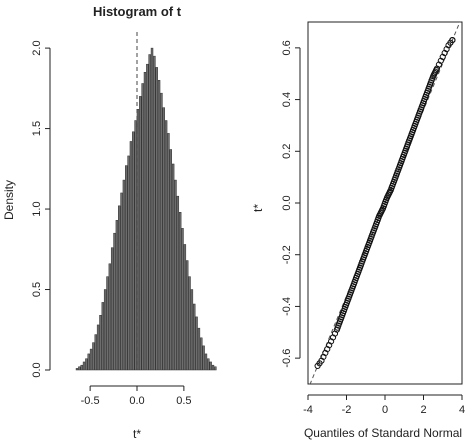 The height and width of the screenshot is (441, 474). Describe the element at coordinates (37, 128) in the screenshot. I see `histogram-y-tick-label: 1.5` at that location.